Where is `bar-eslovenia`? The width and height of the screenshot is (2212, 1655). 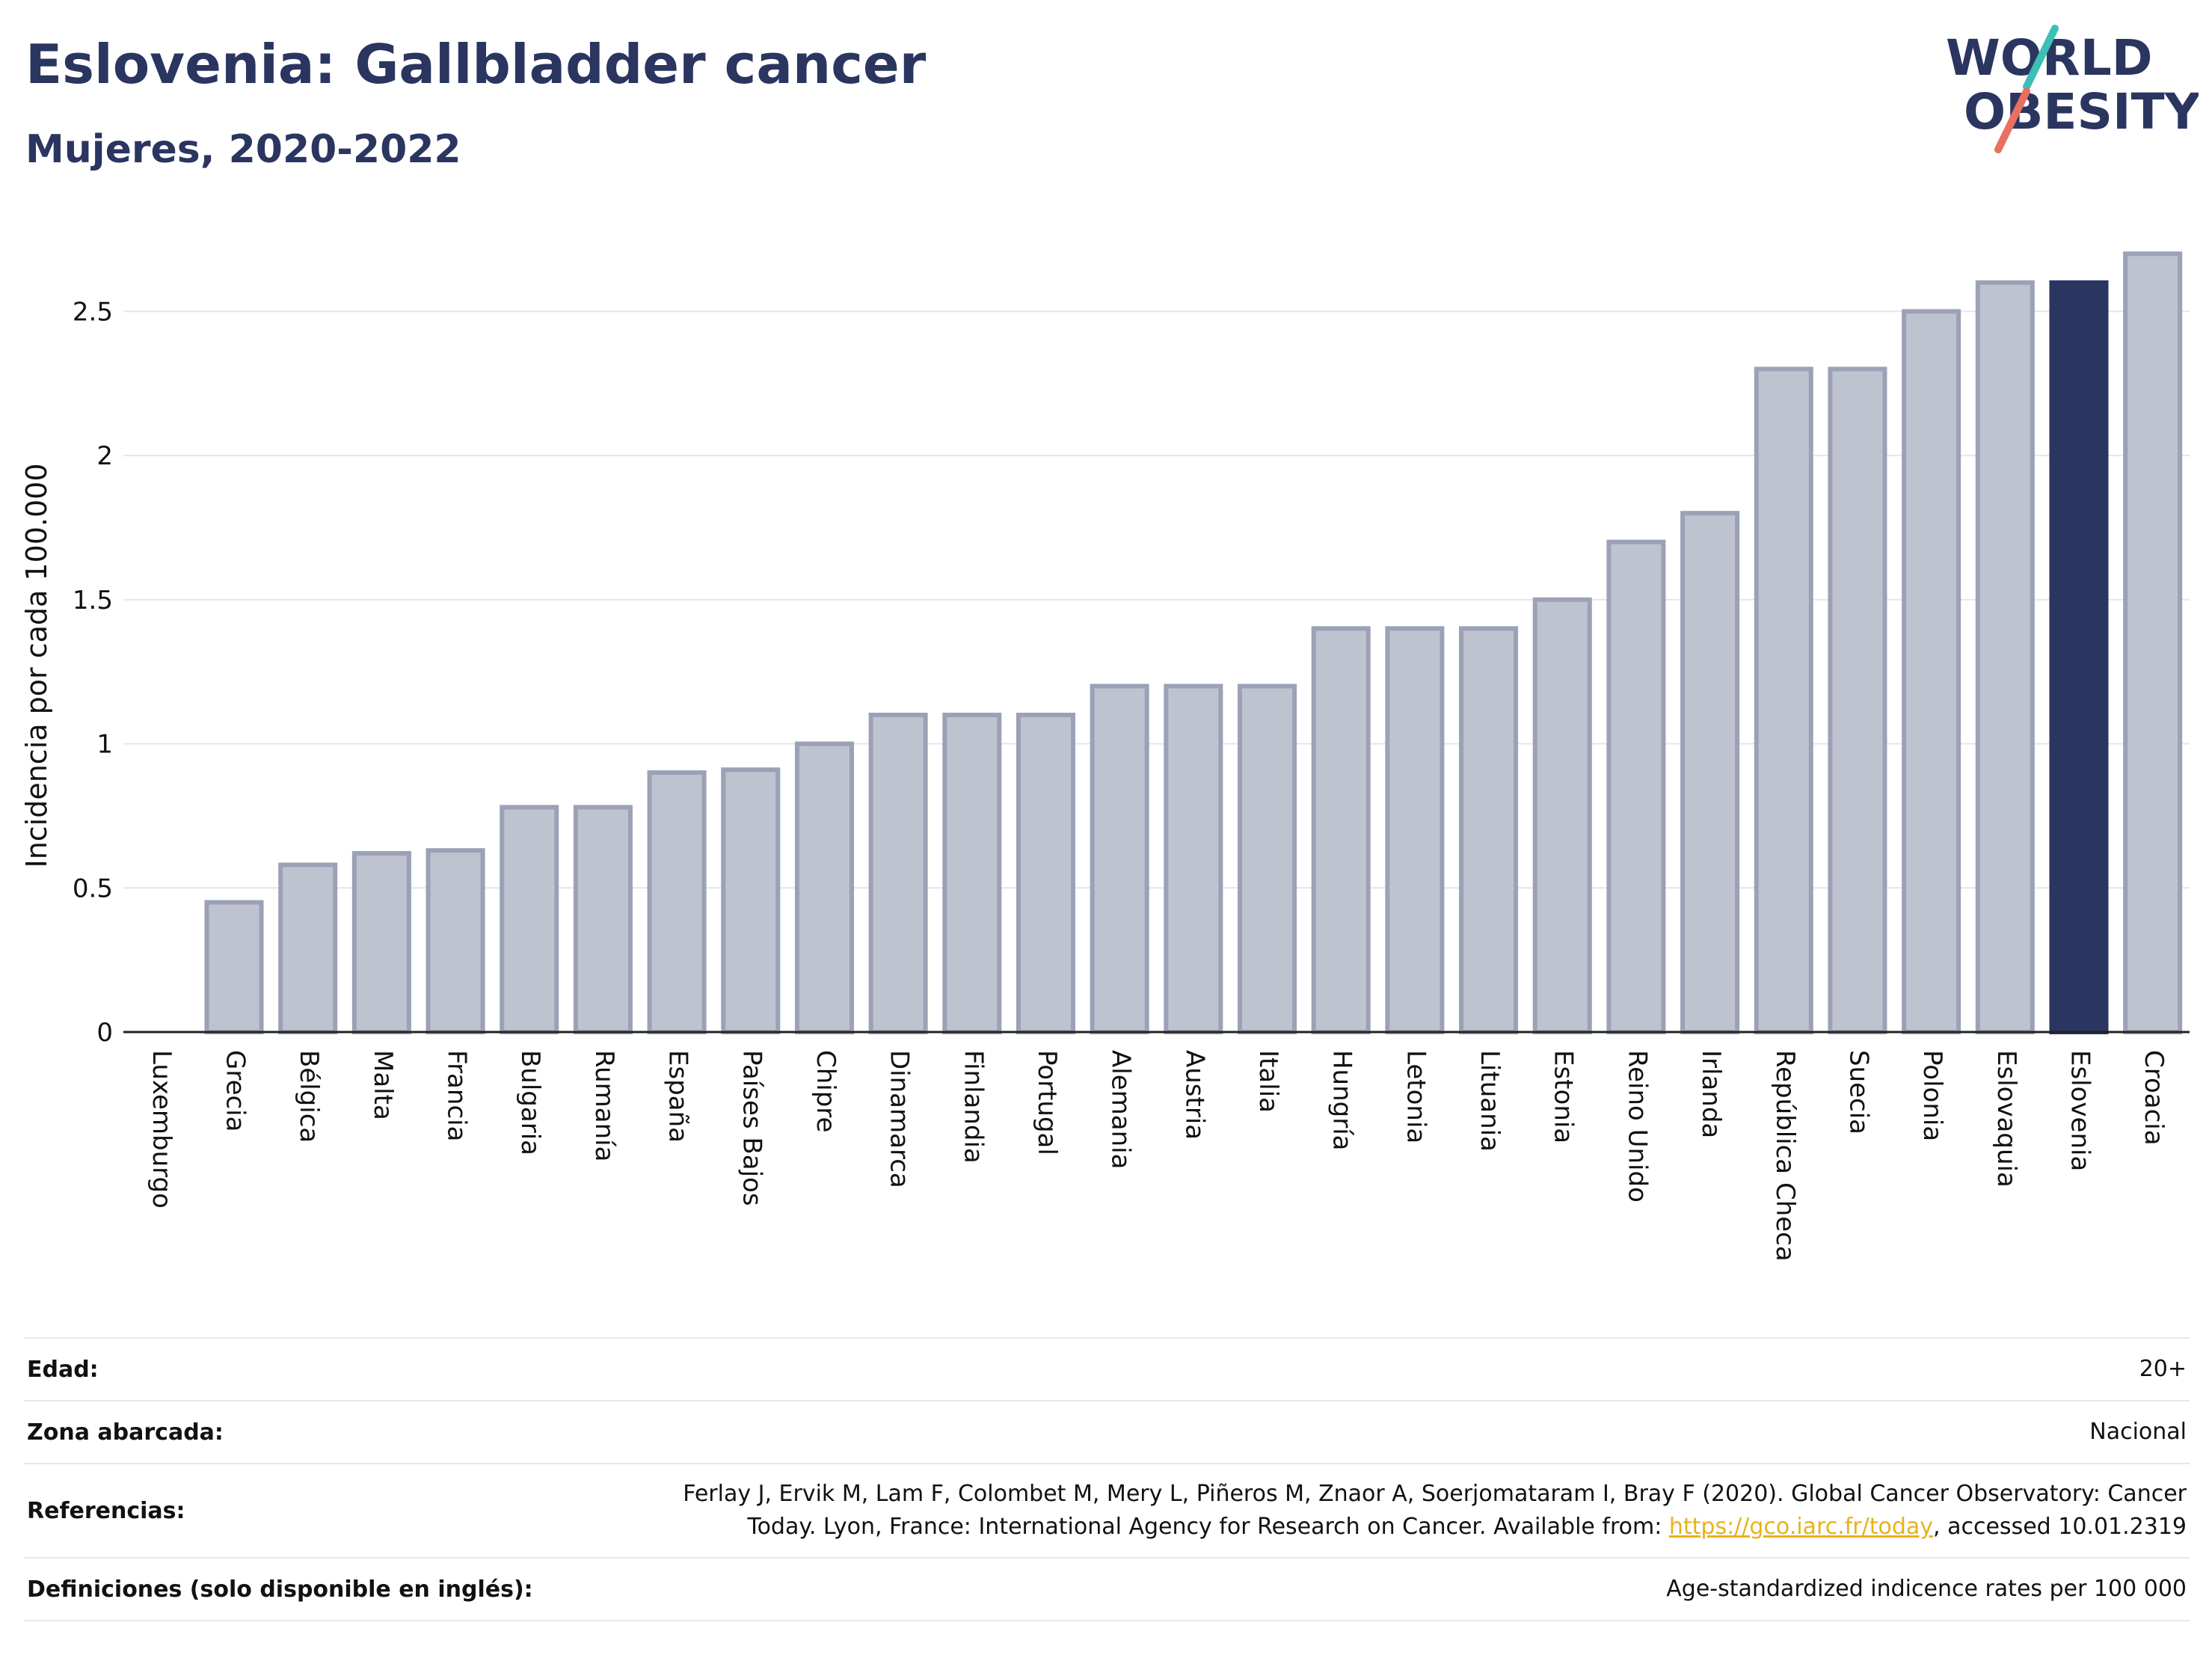 bar-eslovenia is located at coordinates (2079, 657).